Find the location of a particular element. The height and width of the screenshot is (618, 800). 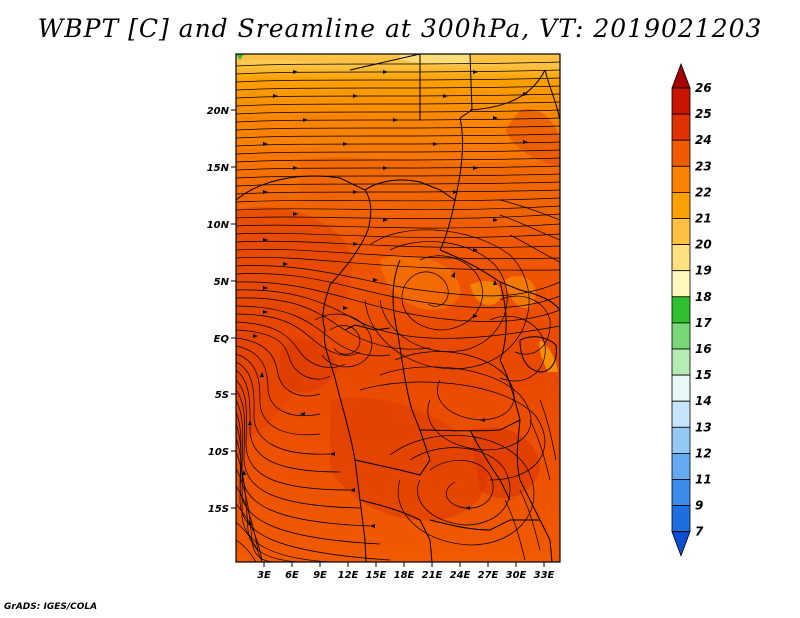

colorbar-level-label: 24 is located at coordinates (703, 140).